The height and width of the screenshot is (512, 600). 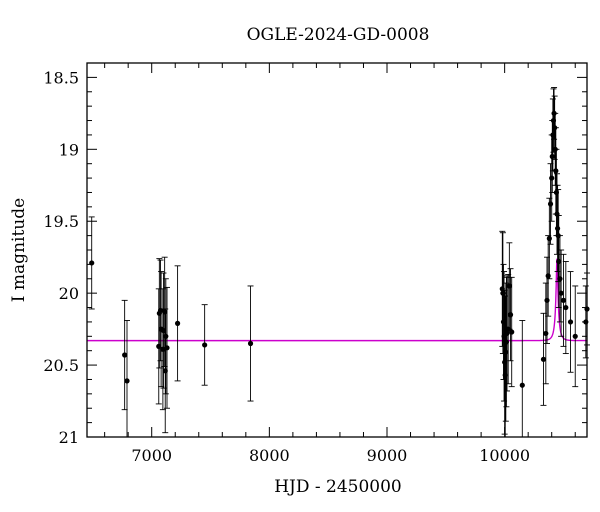 What do you see at coordinates (338, 487) in the screenshot?
I see `x-axis-label: HJD - 2450000` at bounding box center [338, 487].